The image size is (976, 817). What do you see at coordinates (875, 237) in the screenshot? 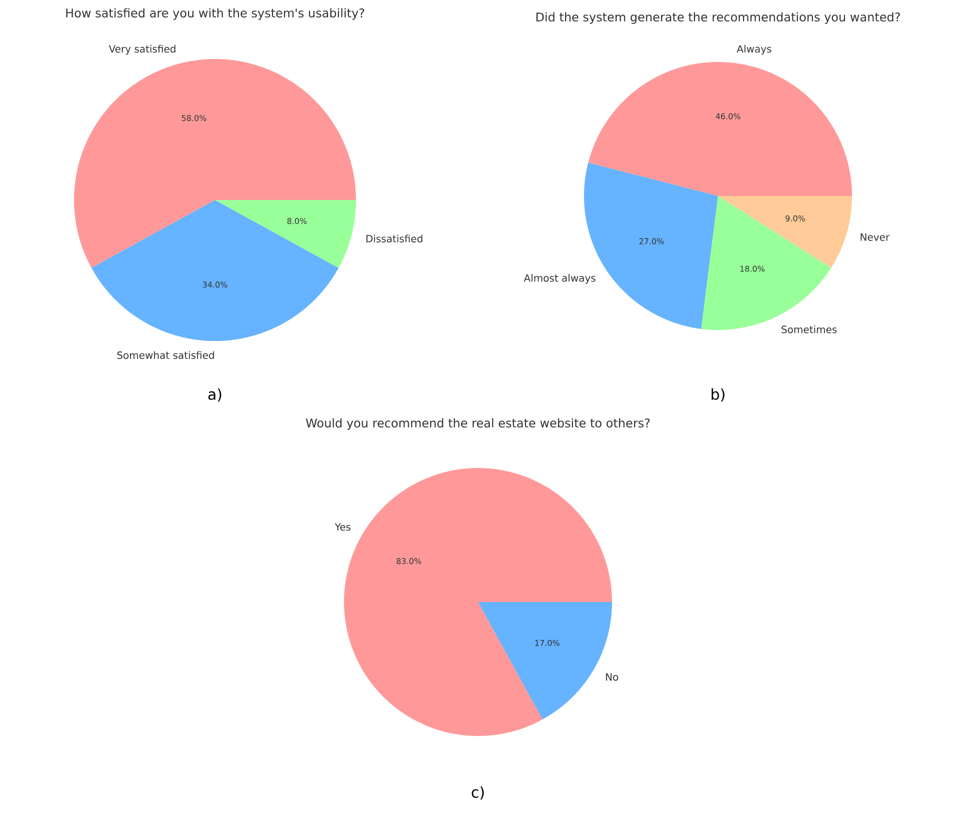
I see `slice-label: Never` at bounding box center [875, 237].